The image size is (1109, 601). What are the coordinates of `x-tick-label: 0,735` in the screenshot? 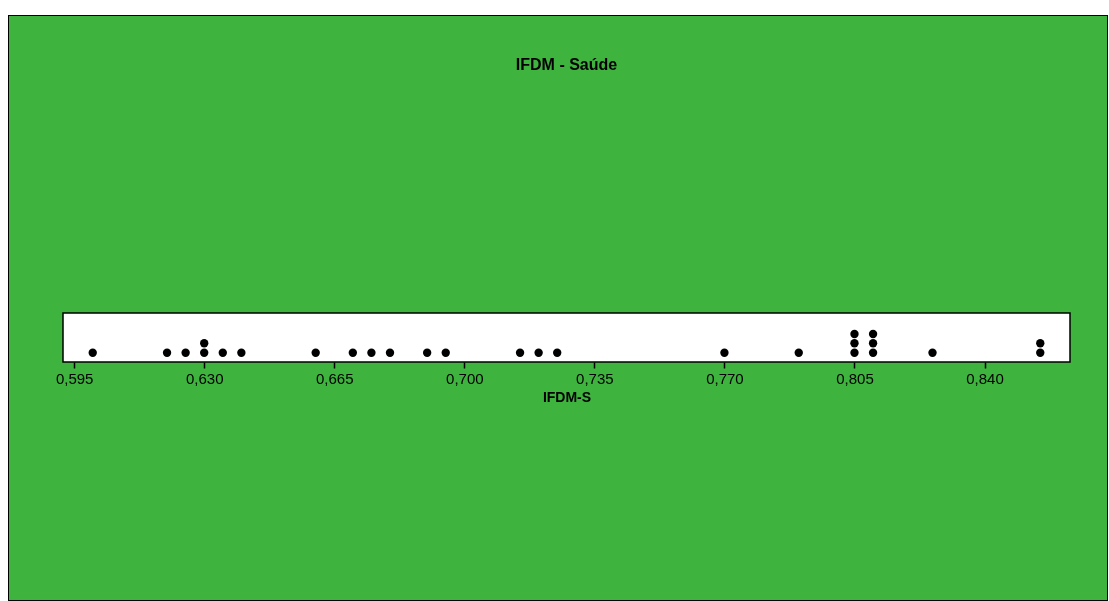 It's located at (595, 378).